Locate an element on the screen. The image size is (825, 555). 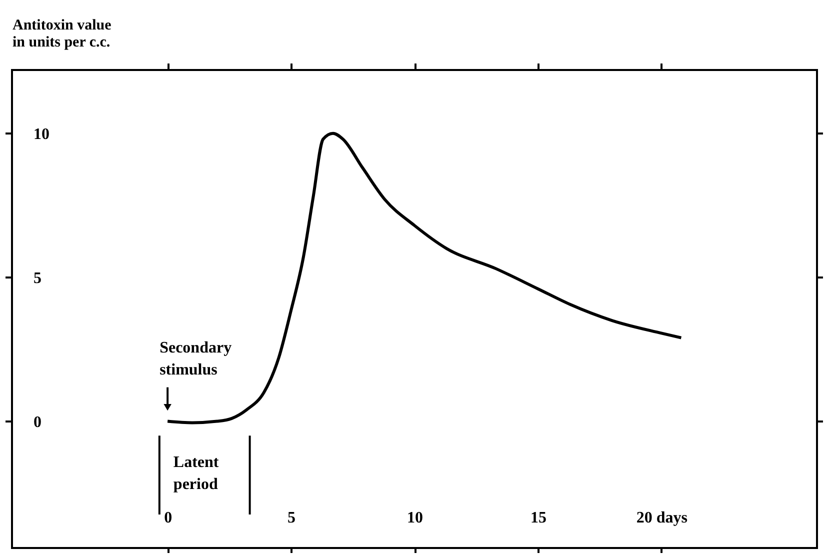
y-tick-label: 5 is located at coordinates (38, 278).